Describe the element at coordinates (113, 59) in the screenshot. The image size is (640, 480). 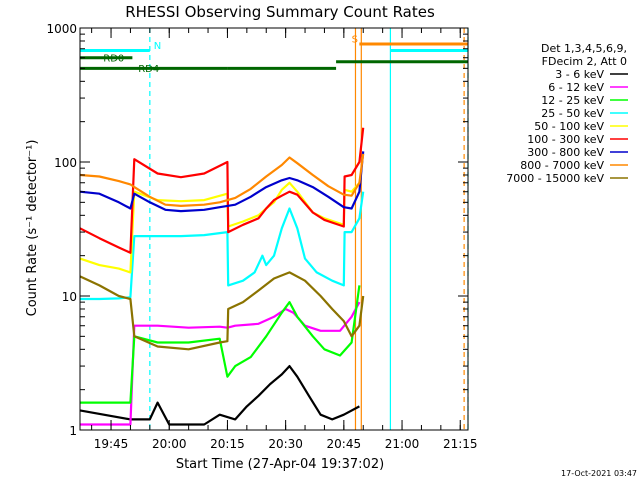
I see `annotation-label-rd0: RD0` at that location.